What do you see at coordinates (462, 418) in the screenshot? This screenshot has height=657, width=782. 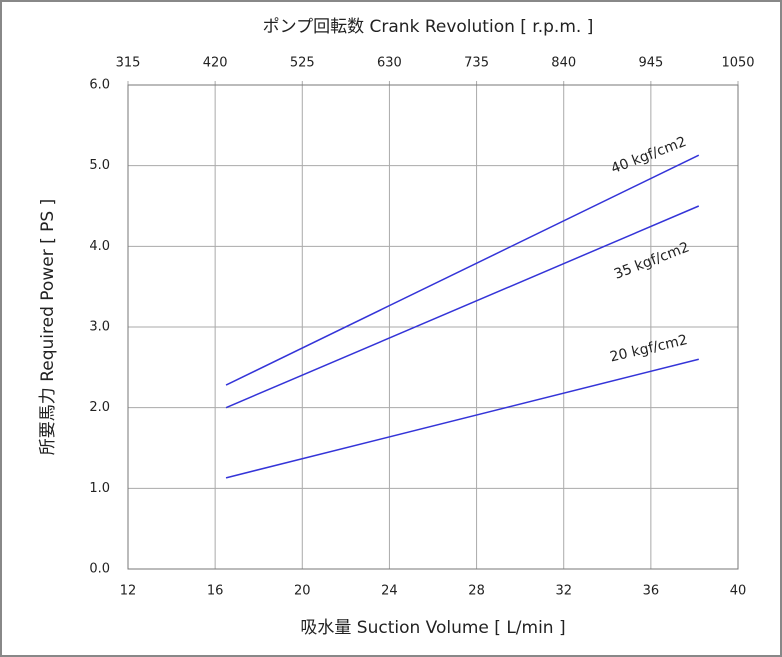 I see `series-line` at bounding box center [462, 418].